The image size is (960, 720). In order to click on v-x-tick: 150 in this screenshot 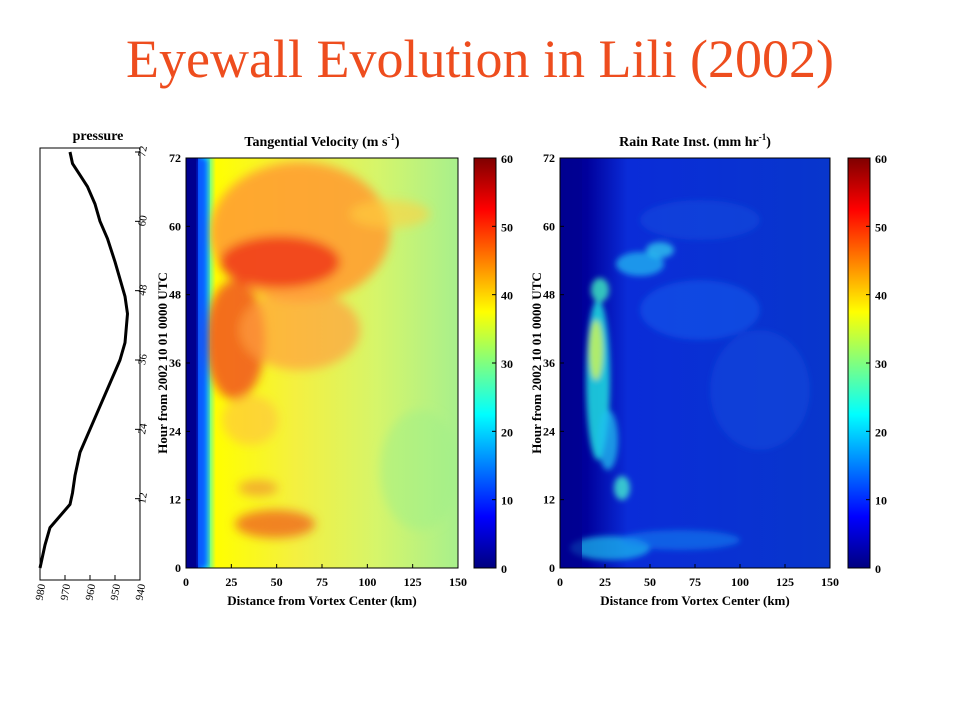, I will do `click(458, 582)`.